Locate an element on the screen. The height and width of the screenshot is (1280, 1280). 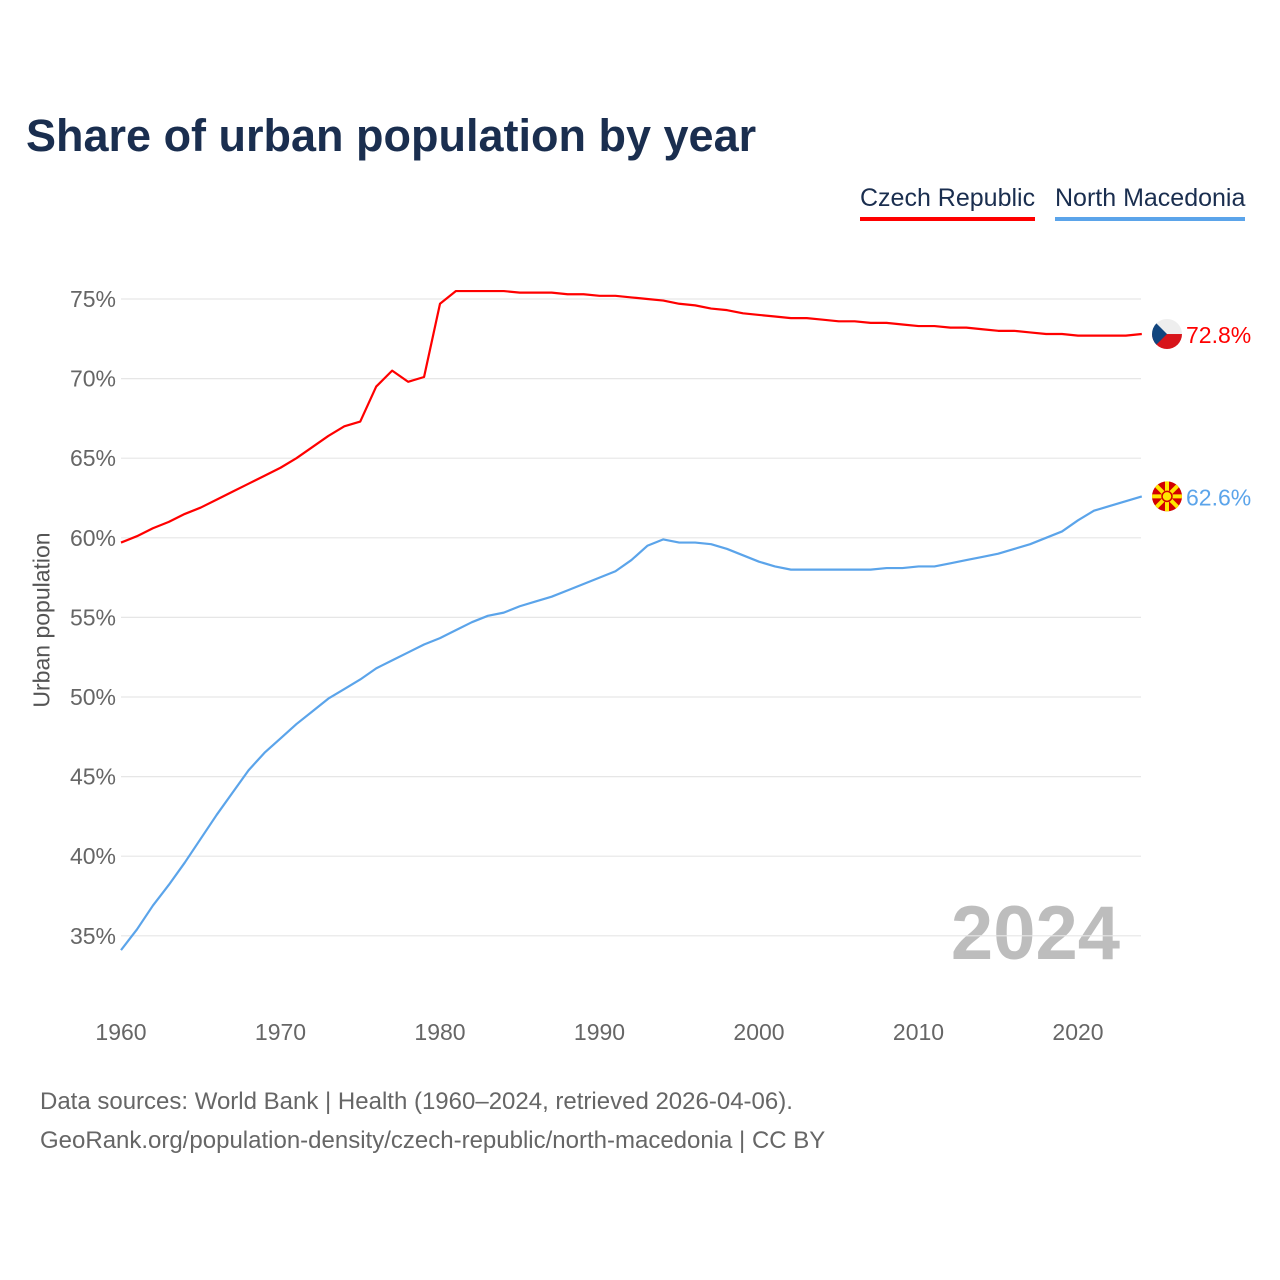
y-tick-label: 75% is located at coordinates (93, 299).